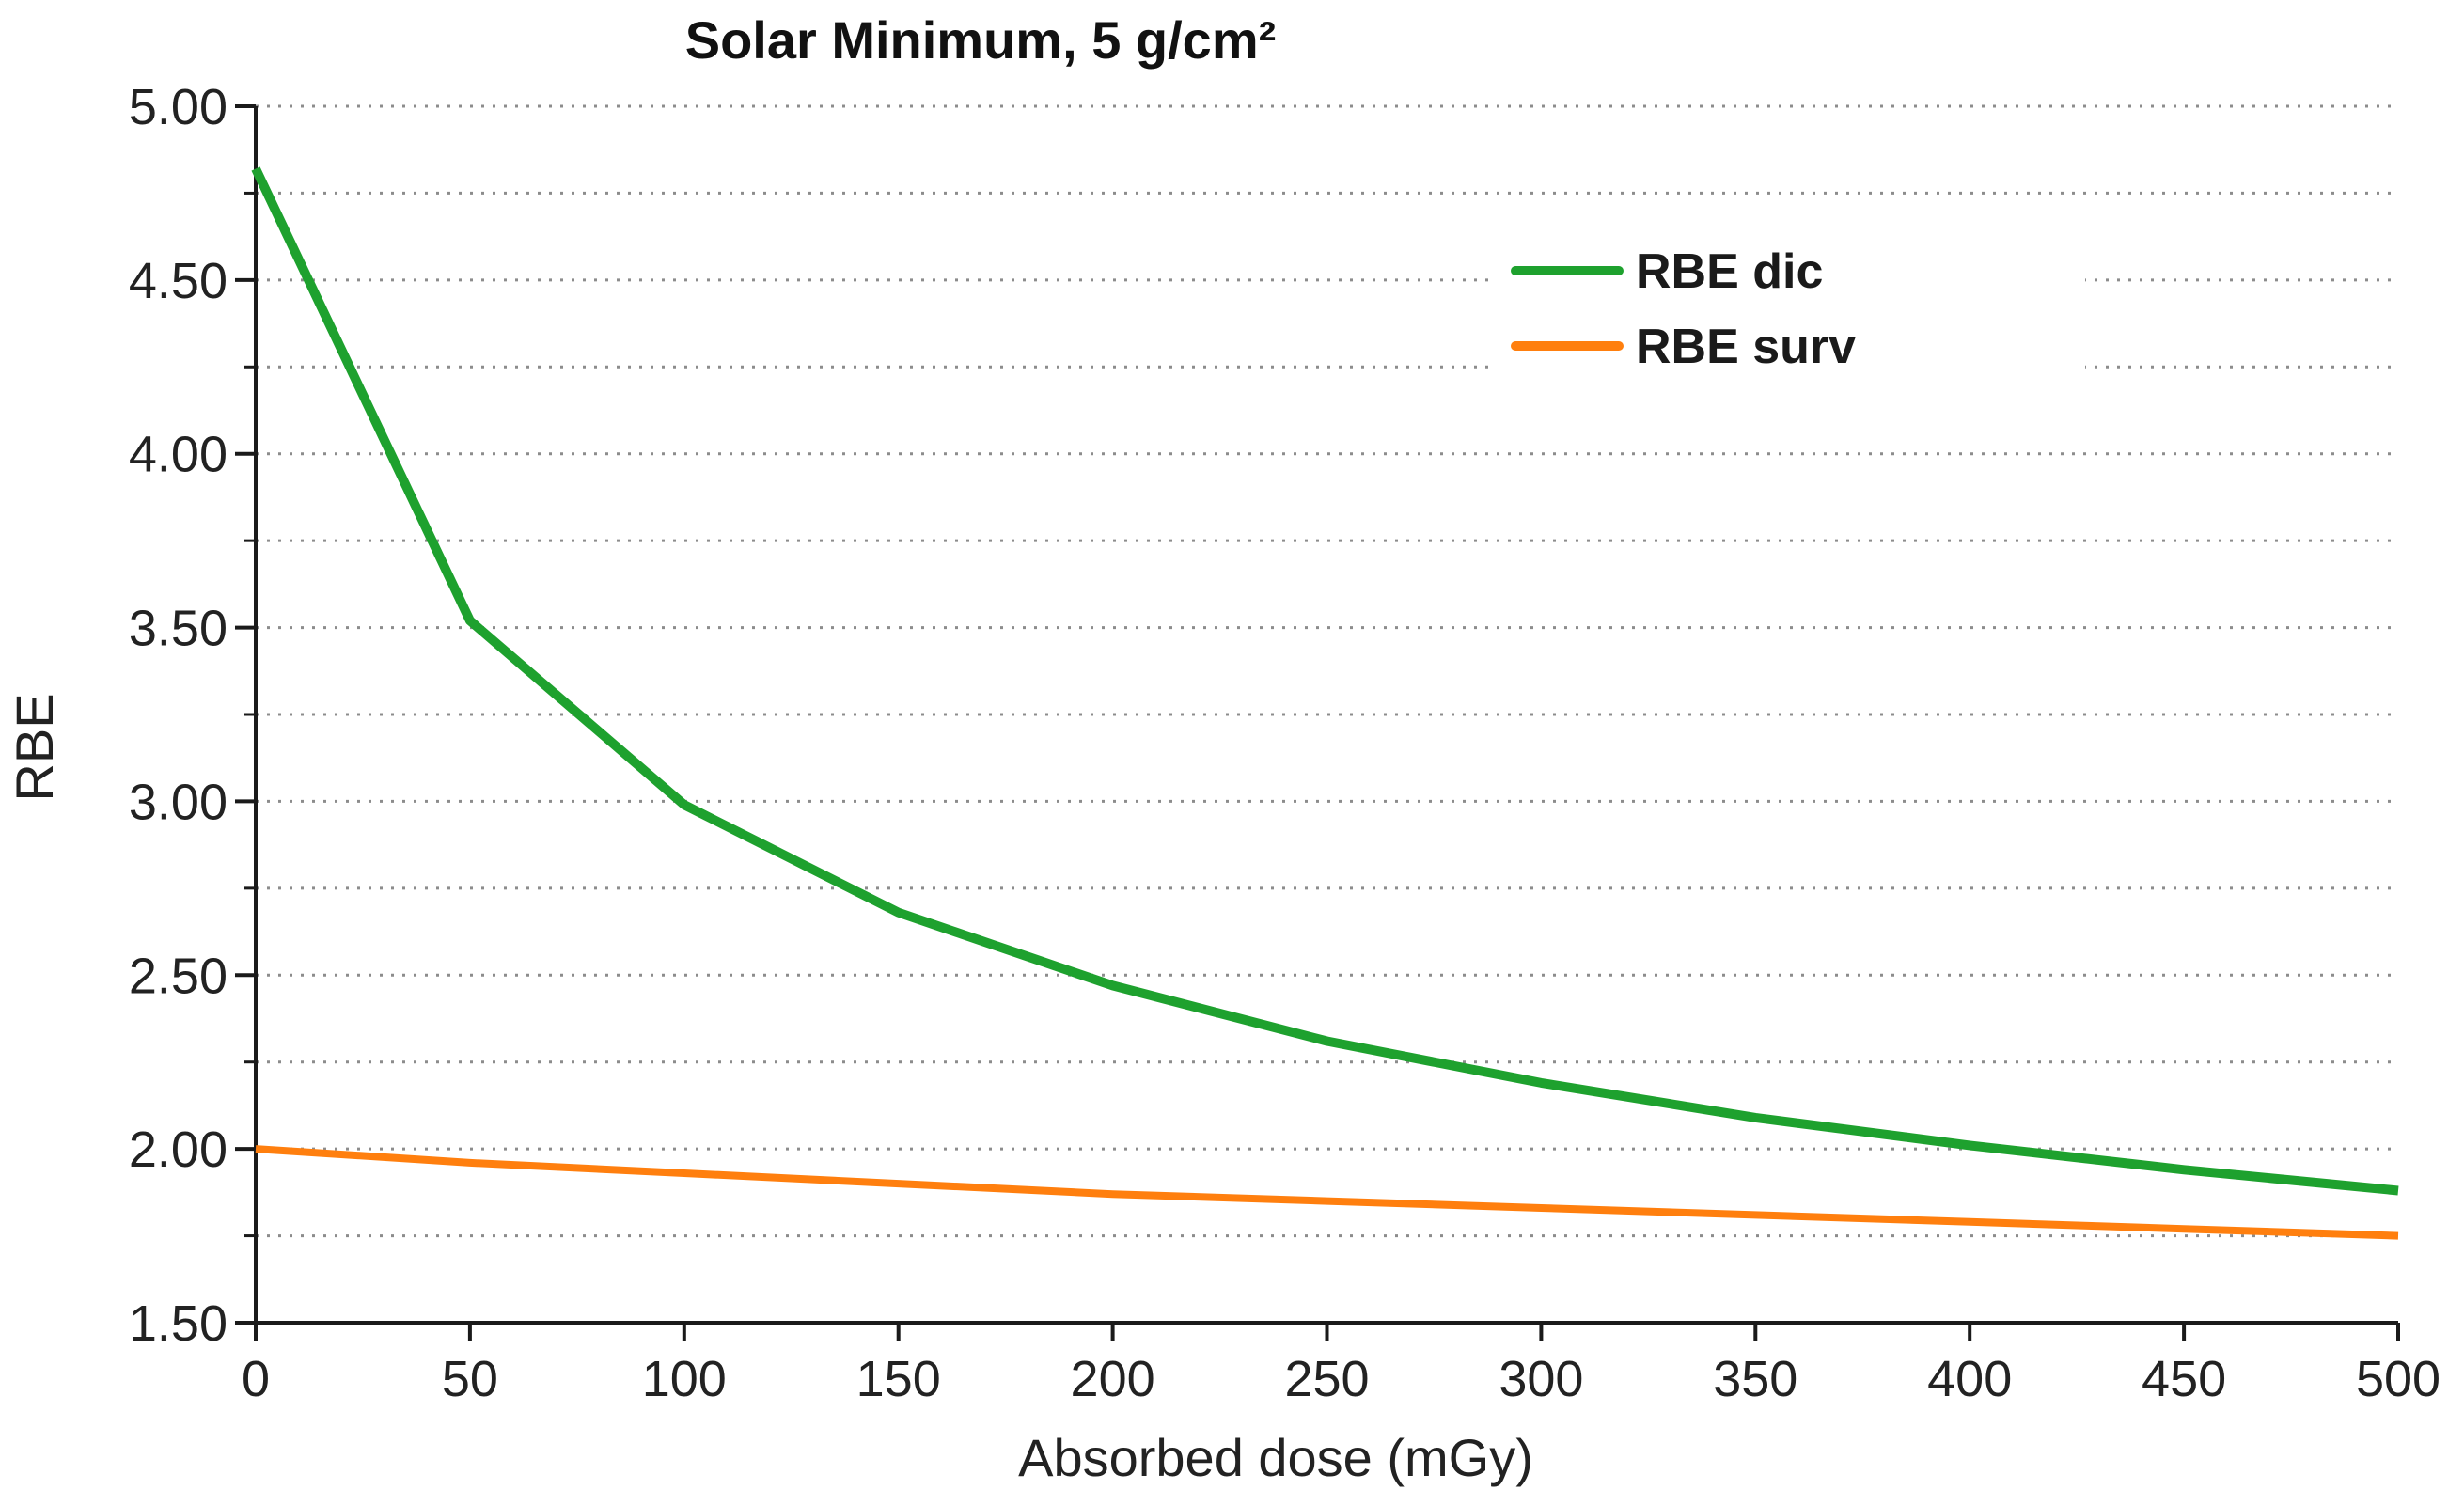 The height and width of the screenshot is (1506, 2464). I want to click on legend-label-rbe-surv: RBE surv, so click(1746, 347).